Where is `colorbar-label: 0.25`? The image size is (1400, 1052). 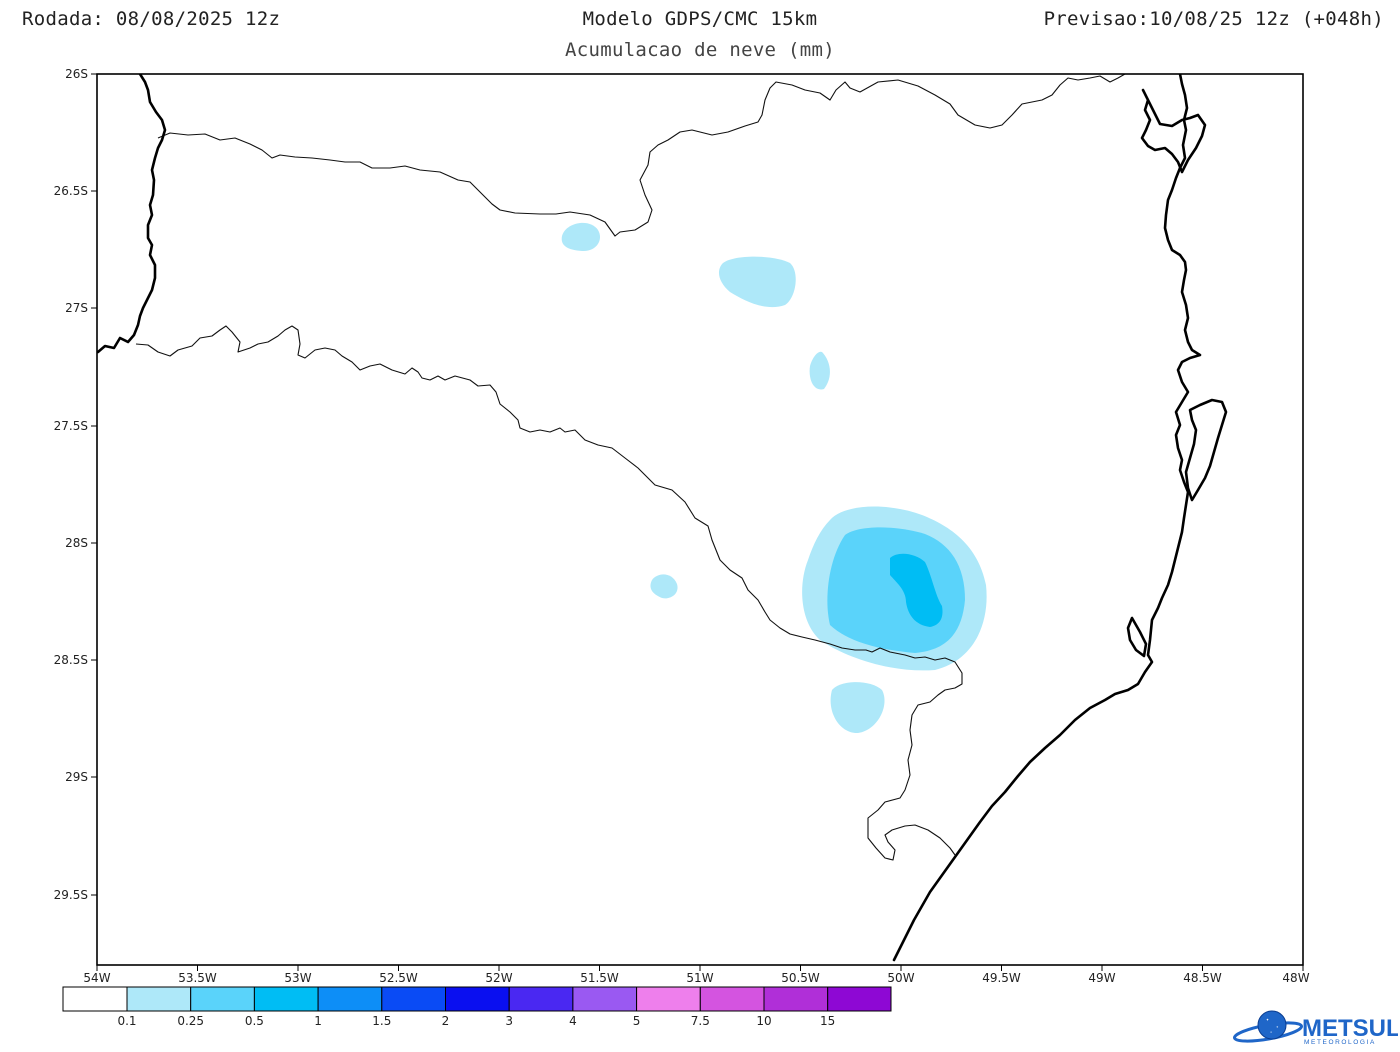 colorbar-label: 0.25 is located at coordinates (190, 1021).